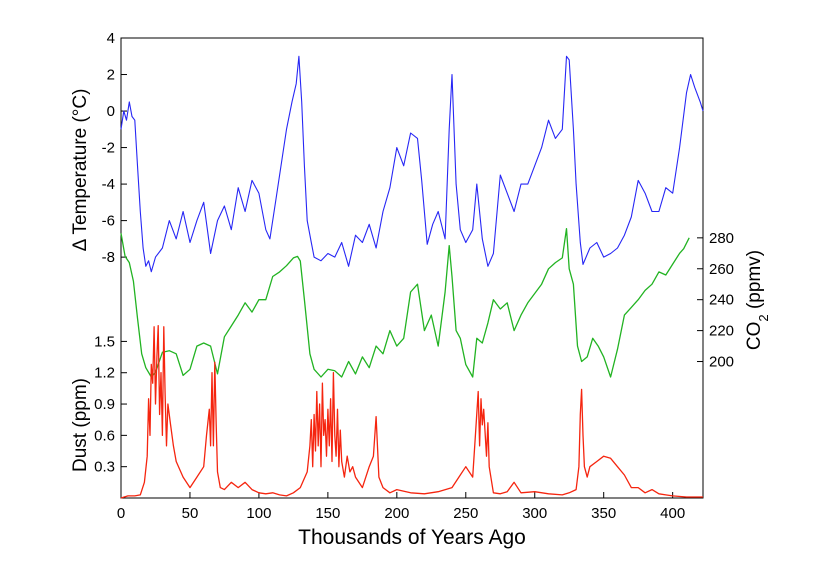  I want to click on dust-y-tick-label: 1.2, so click(104, 373).